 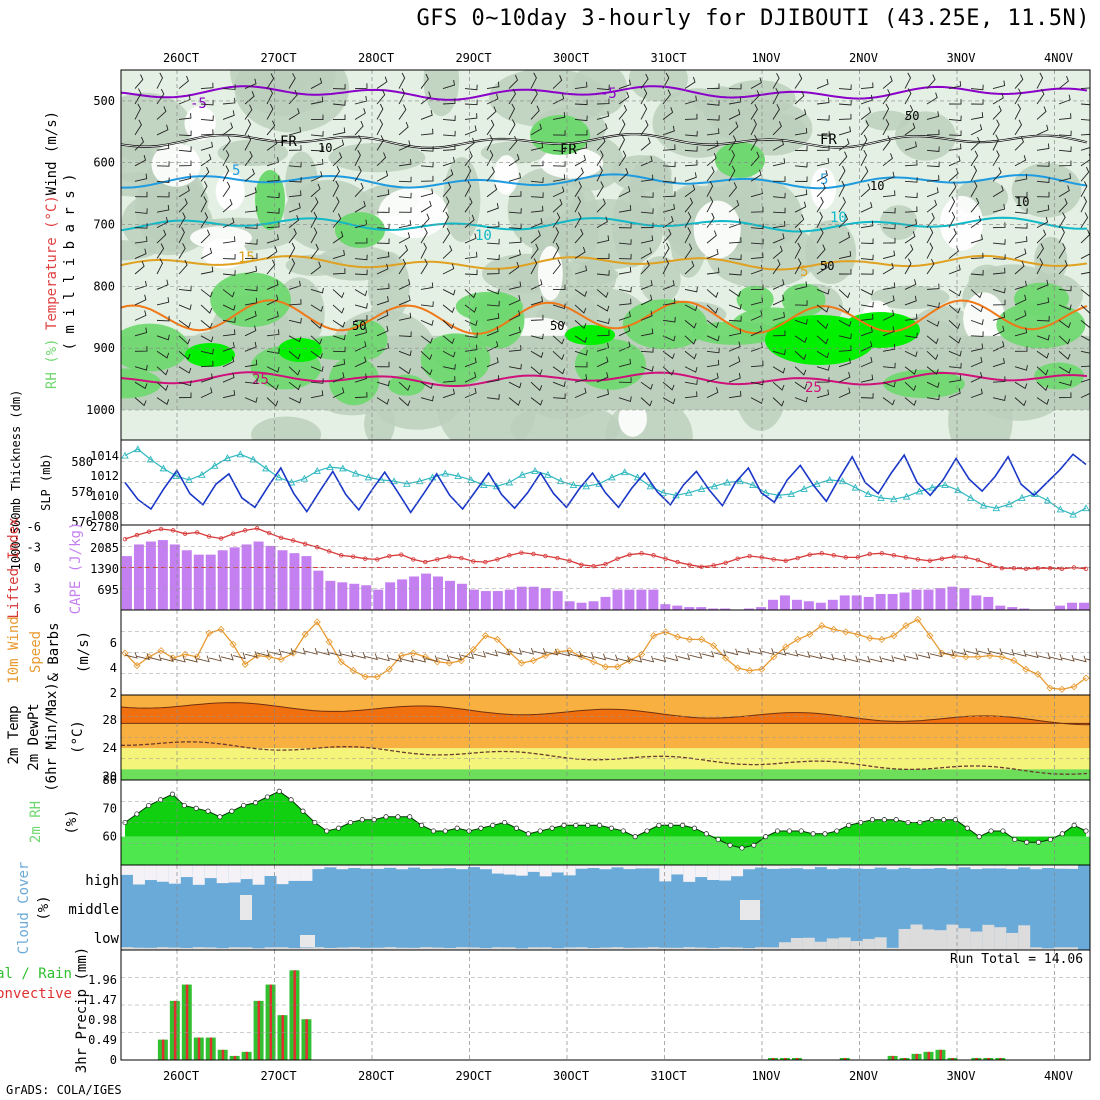 What do you see at coordinates (52, 250) in the screenshot?
I see `cross-section-ylabel: RH (%) Temperature (°C)Wind (m/s)` at bounding box center [52, 250].